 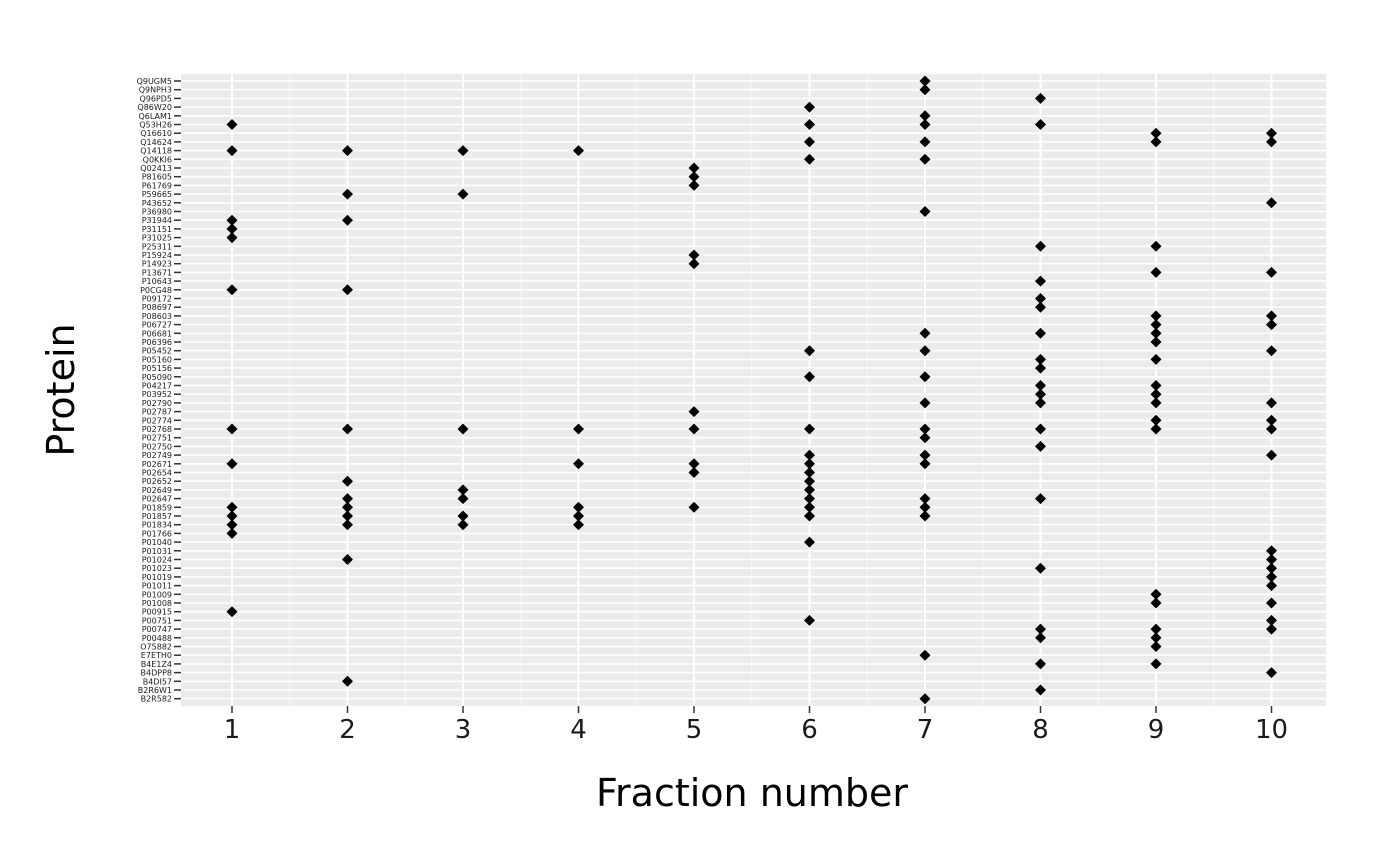 I want to click on y-axis-title: Protein, so click(x=61, y=389).